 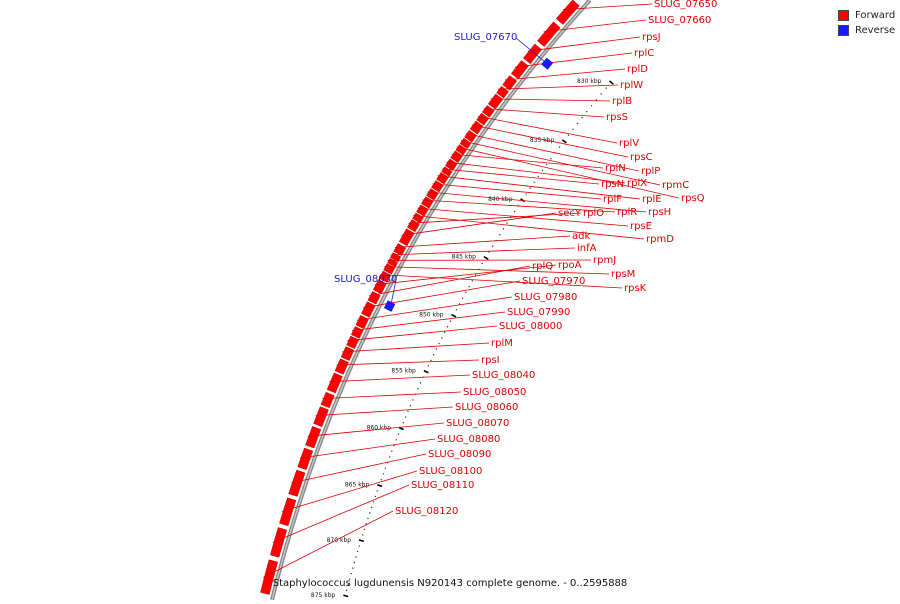 What do you see at coordinates (604, 260) in the screenshot?
I see `forward-gene-label: rpmJ` at bounding box center [604, 260].